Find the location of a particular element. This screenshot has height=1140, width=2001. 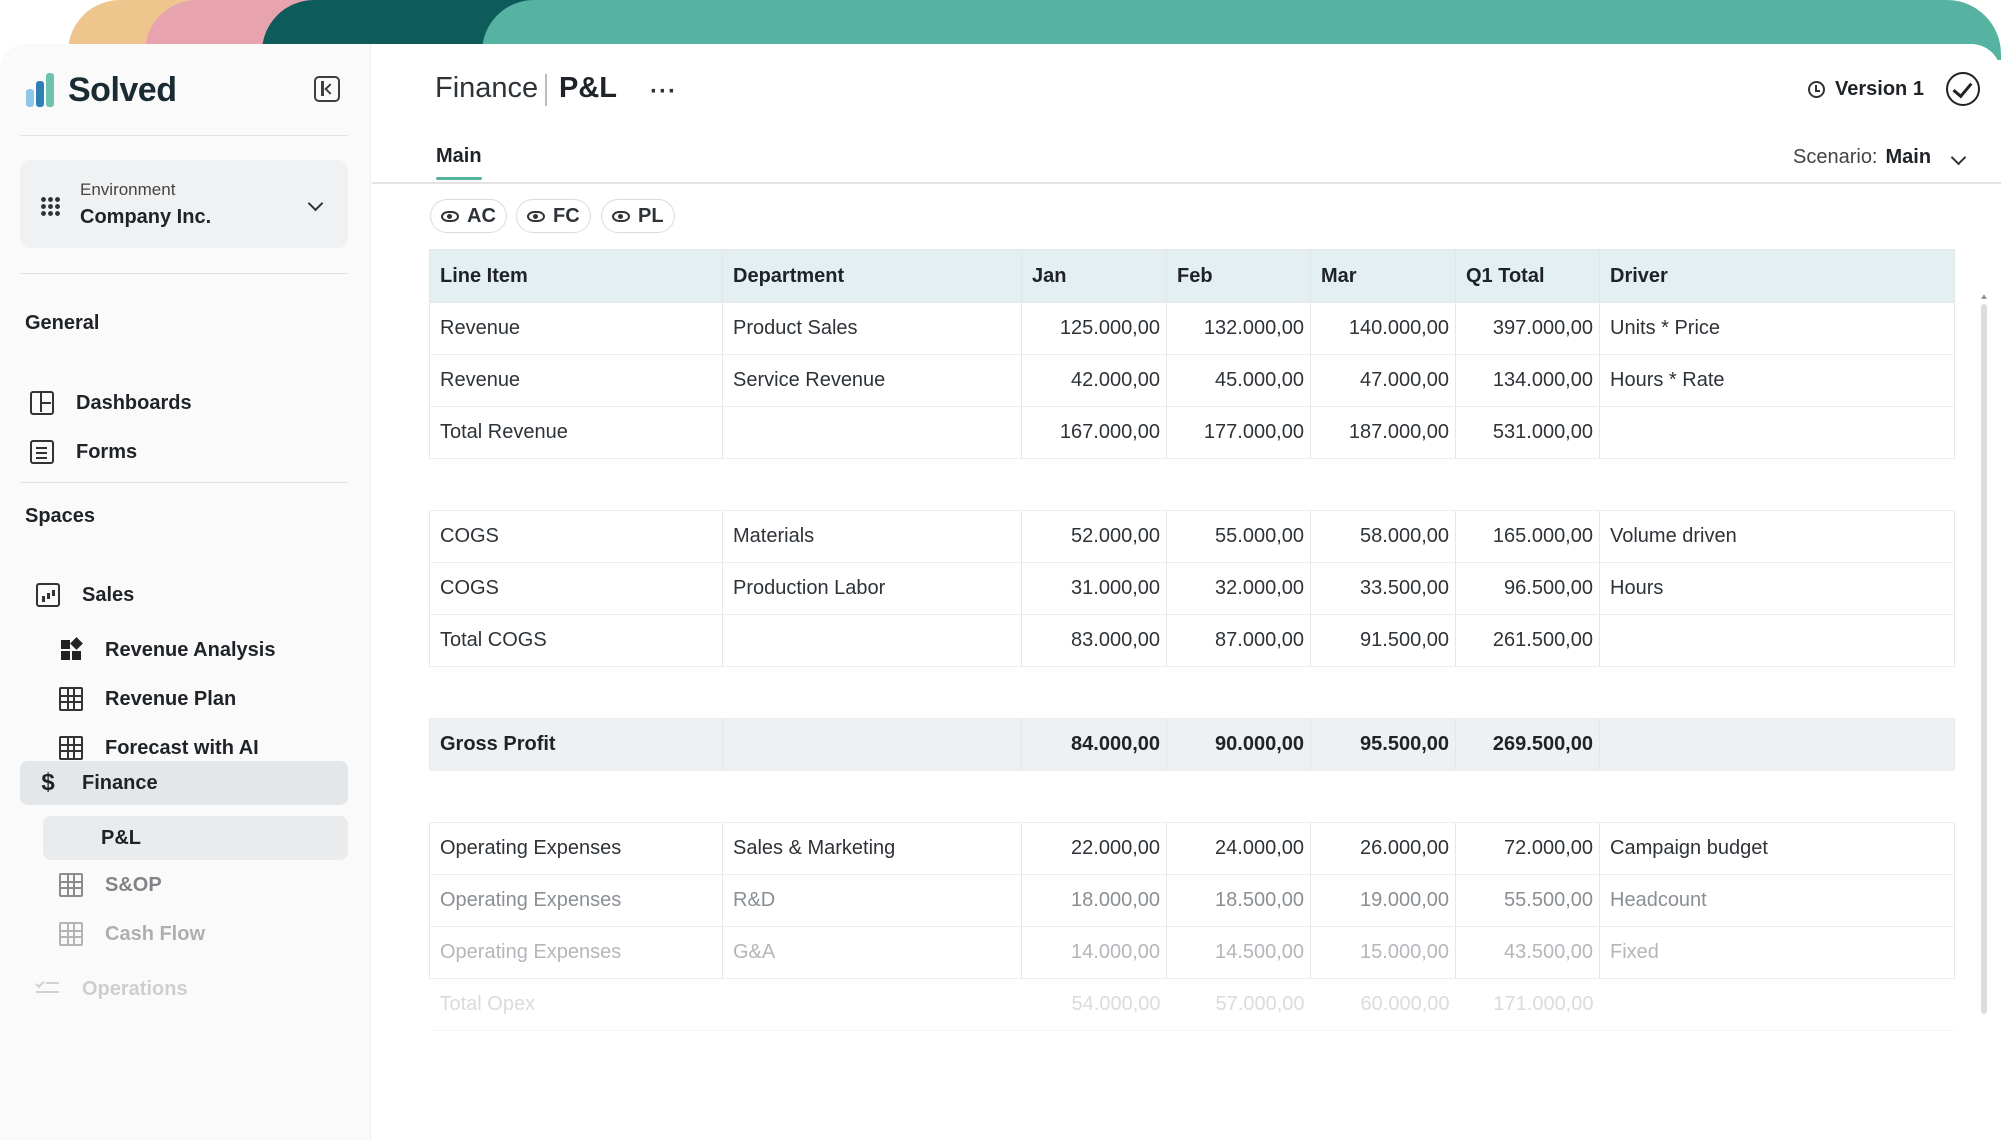

nav-finance: $ Finance is located at coordinates (184, 783).